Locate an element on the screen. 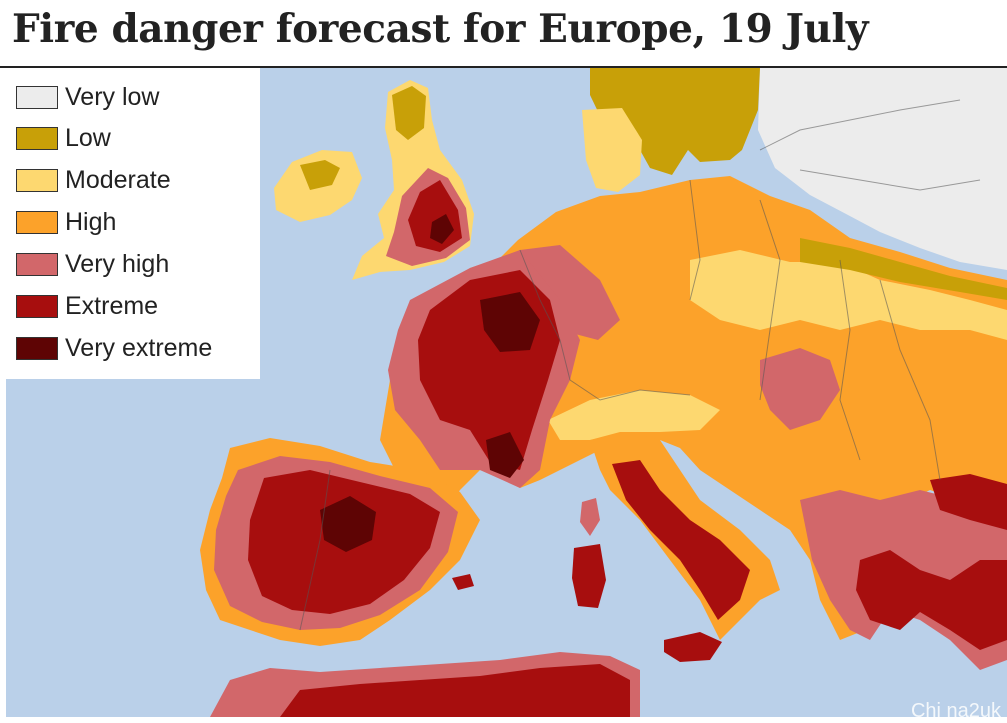 The width and height of the screenshot is (1007, 723). map-title: Fire danger forecast for Europe, 19 July is located at coordinates (440, 29).